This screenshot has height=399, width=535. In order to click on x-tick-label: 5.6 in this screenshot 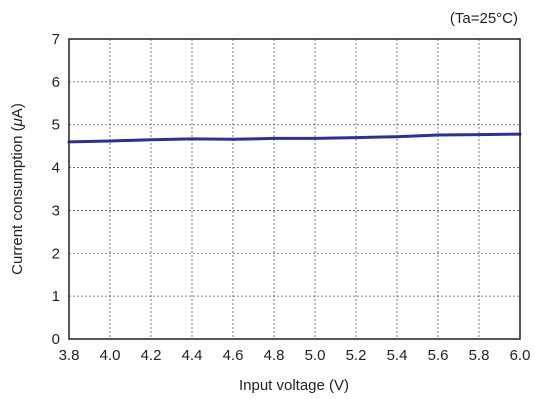, I will do `click(438, 355)`.